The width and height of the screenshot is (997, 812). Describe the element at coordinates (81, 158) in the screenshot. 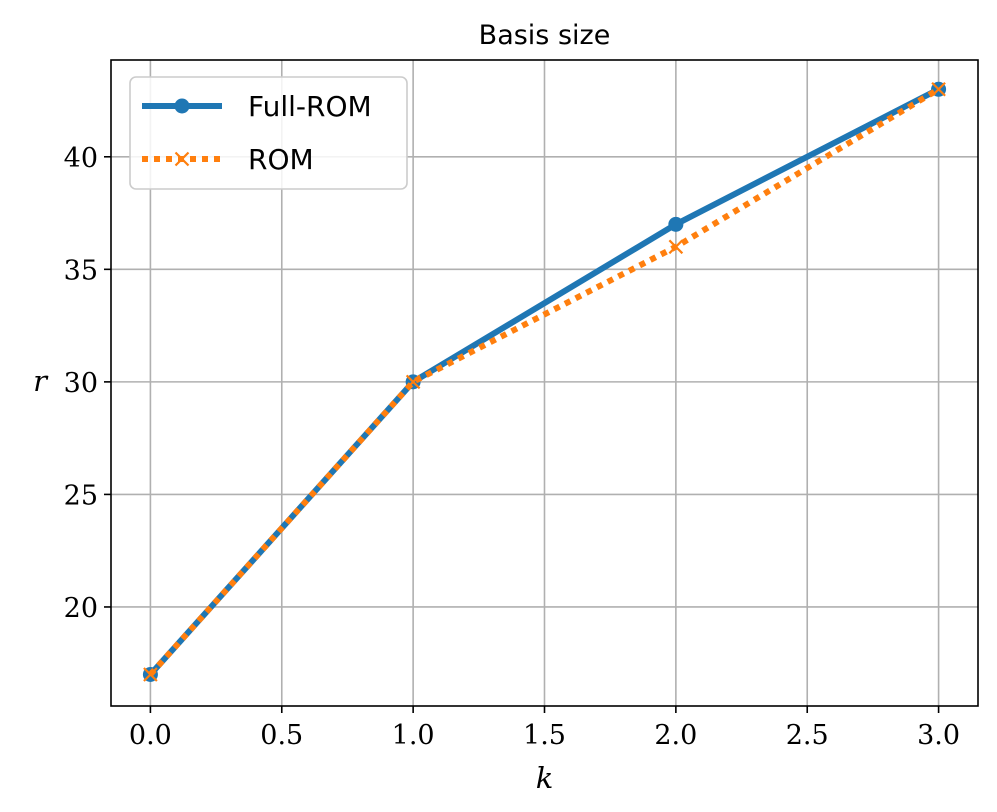

I see `y-tick-label: 40` at that location.